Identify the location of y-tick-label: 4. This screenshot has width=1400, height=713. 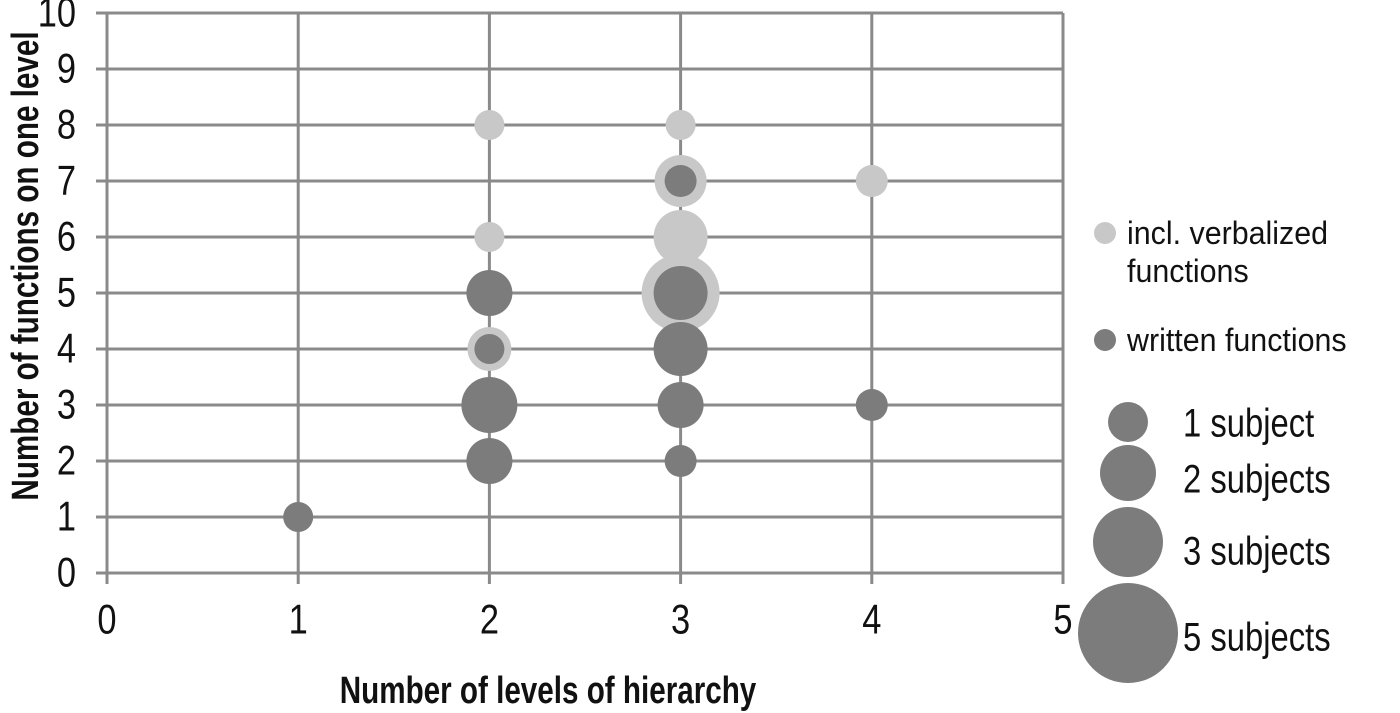
(66, 348).